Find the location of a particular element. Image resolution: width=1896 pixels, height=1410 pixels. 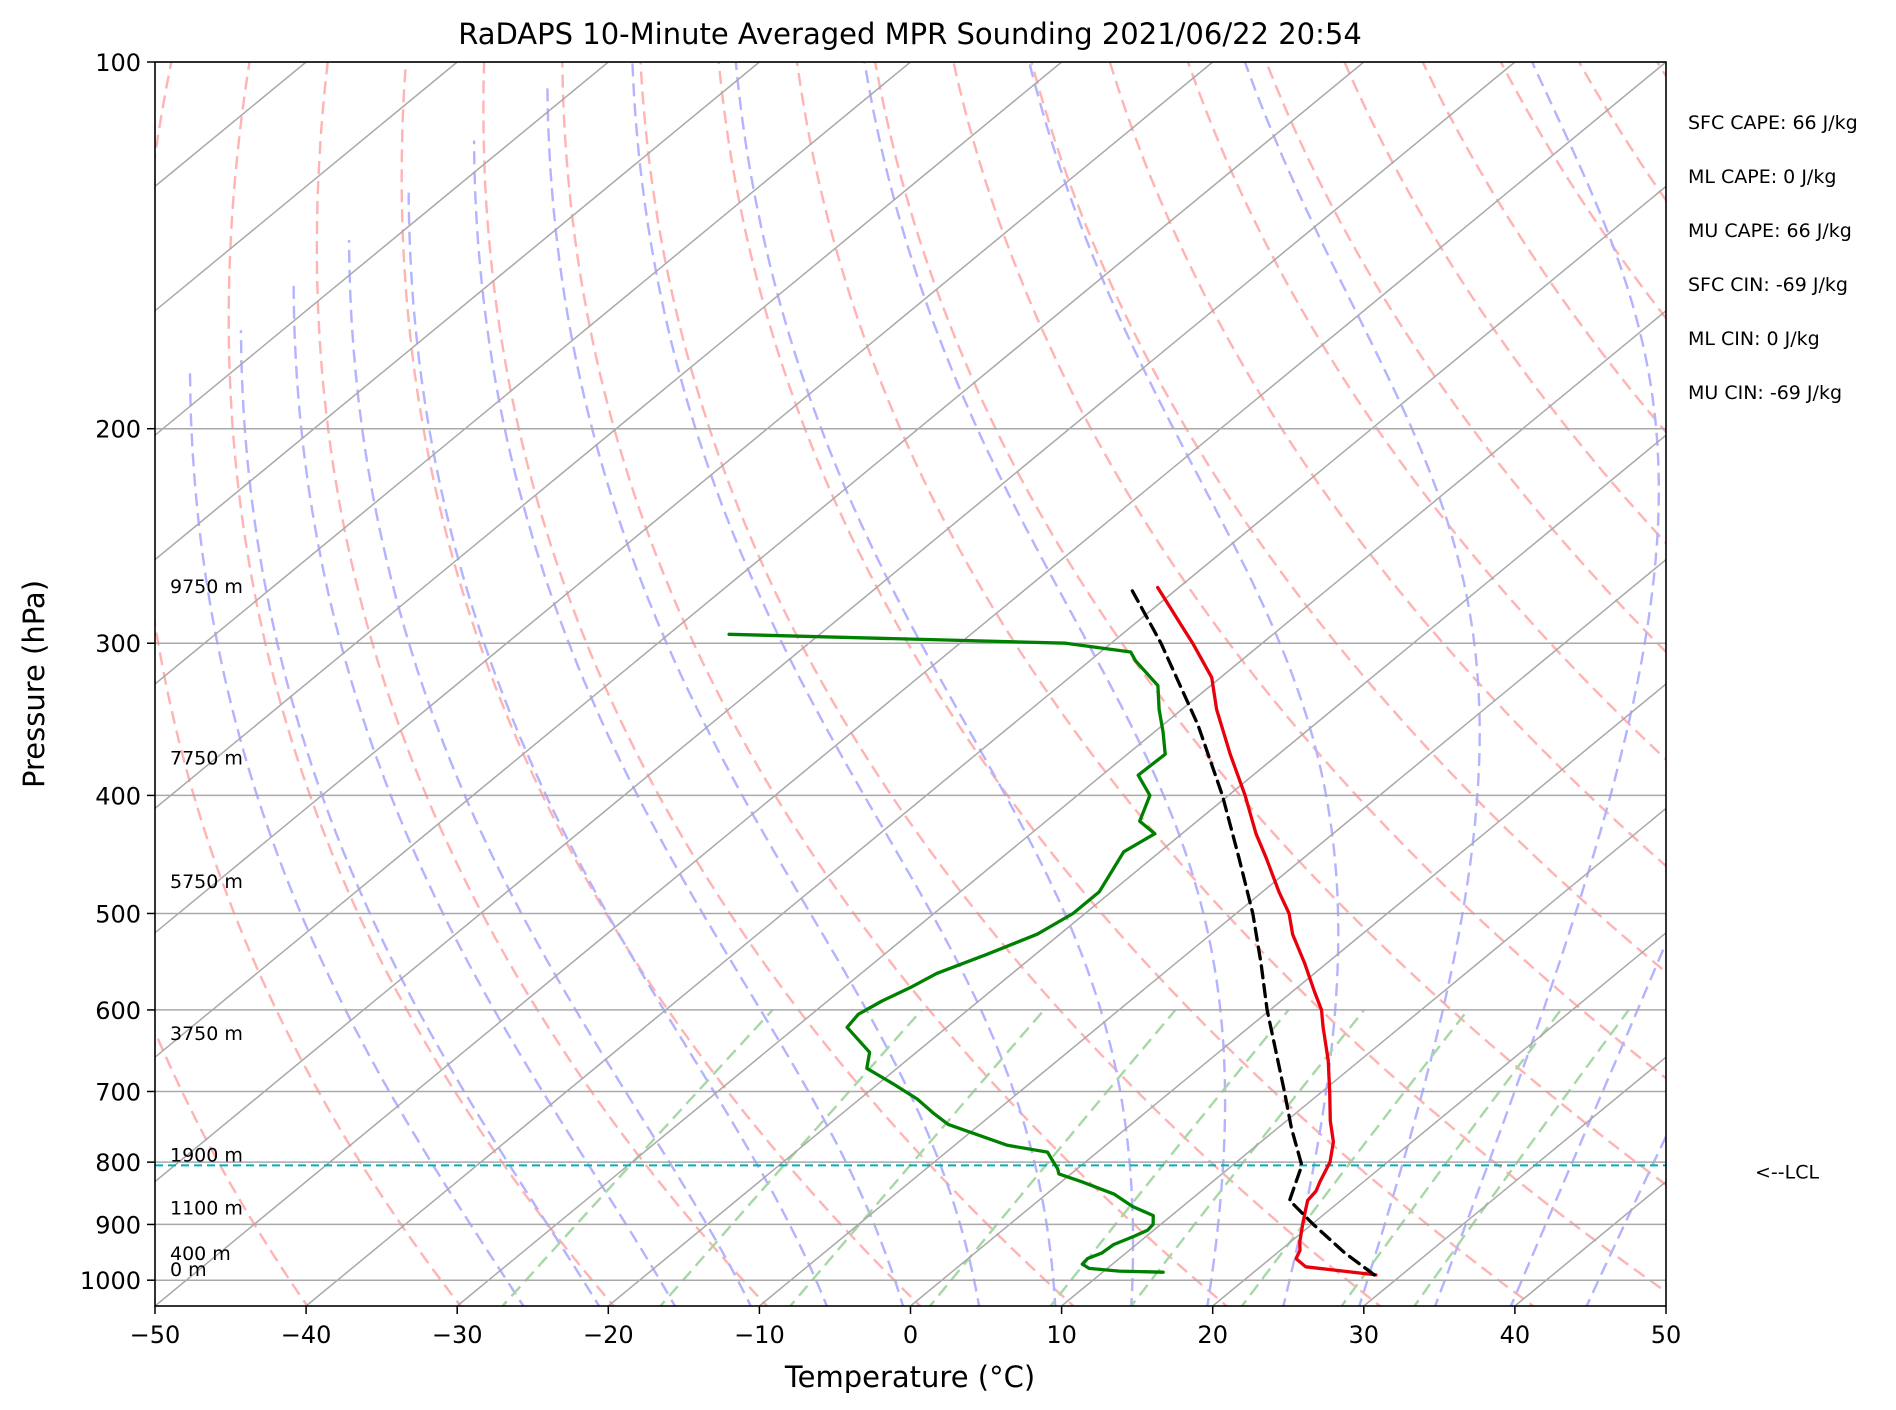

height-label: 9750 m is located at coordinates (206, 587).